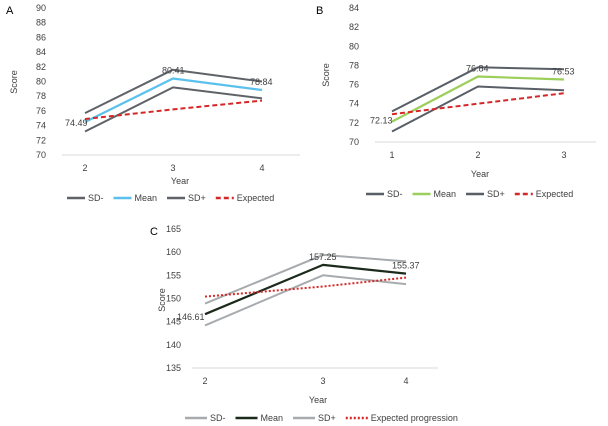 Image resolution: width=608 pixels, height=426 pixels. I want to click on y-tick-label: 155, so click(173, 275).